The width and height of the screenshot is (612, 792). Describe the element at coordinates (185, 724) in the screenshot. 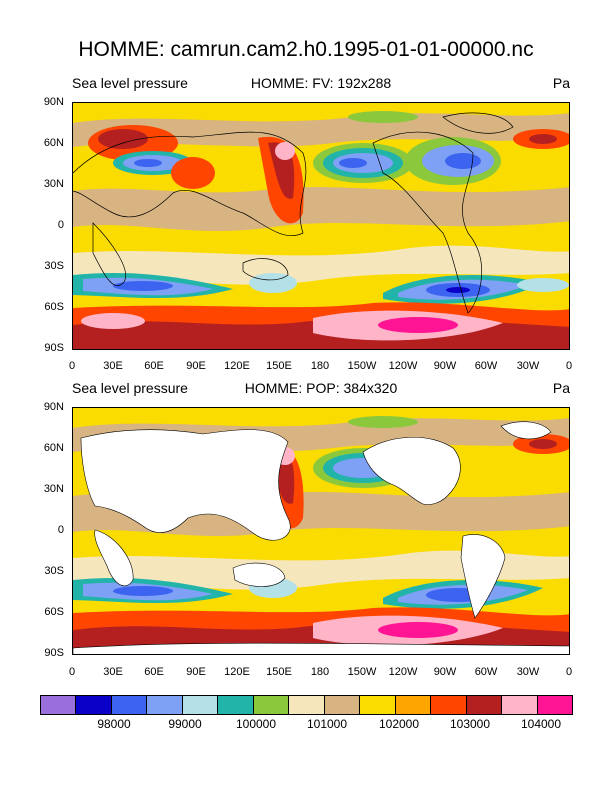

I see `colorbar-label: 99000` at that location.